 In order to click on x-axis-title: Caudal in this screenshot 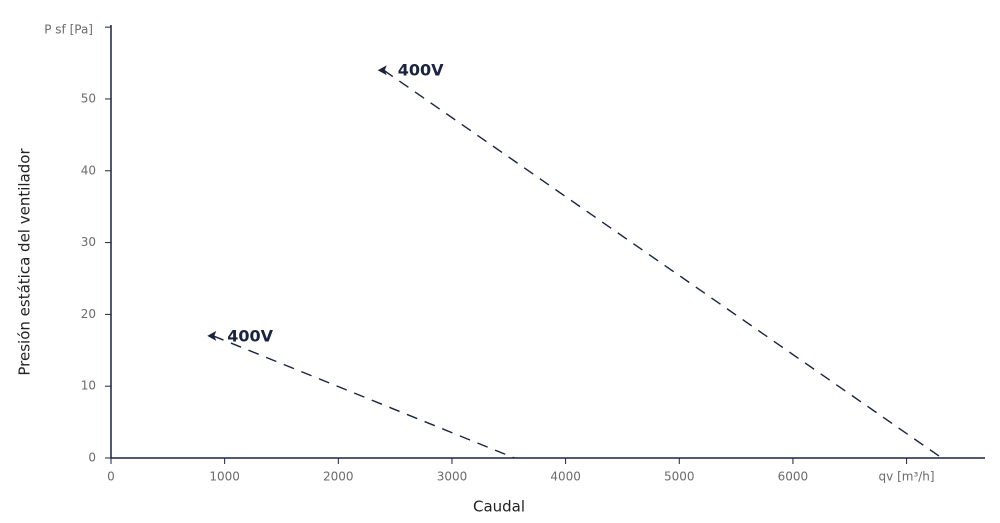, I will do `click(499, 507)`.